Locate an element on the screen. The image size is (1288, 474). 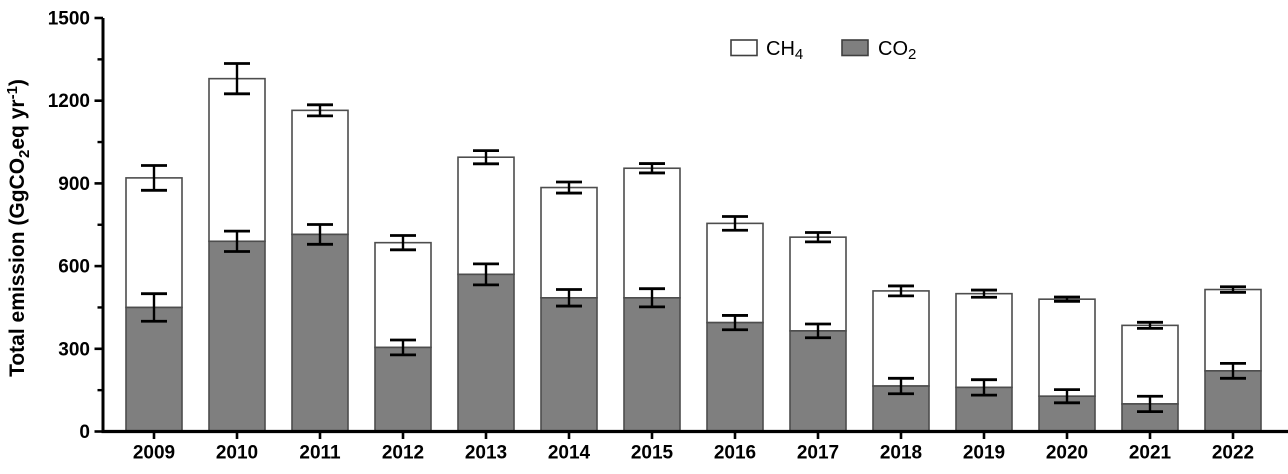
bar-ch4-2016 is located at coordinates (735, 273).